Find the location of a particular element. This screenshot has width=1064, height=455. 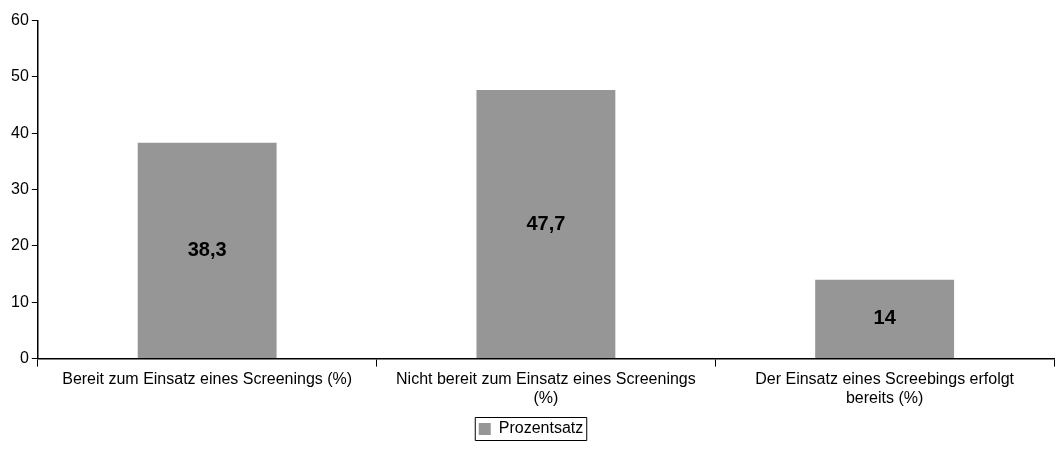

y-tick-label: 10 is located at coordinates (20, 301).